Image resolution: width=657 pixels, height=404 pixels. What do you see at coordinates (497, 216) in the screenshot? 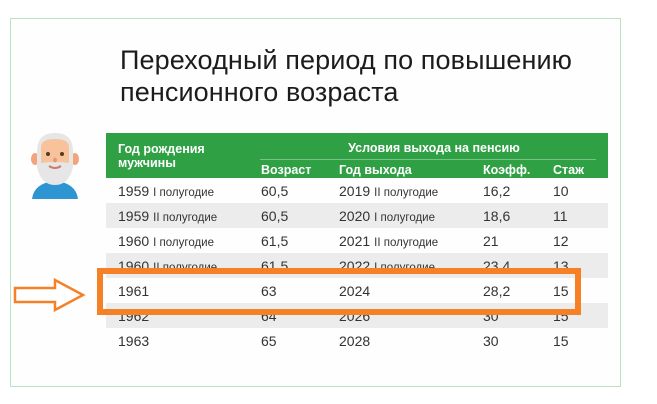
I see `cell-coefficient: 18,6` at bounding box center [497, 216].